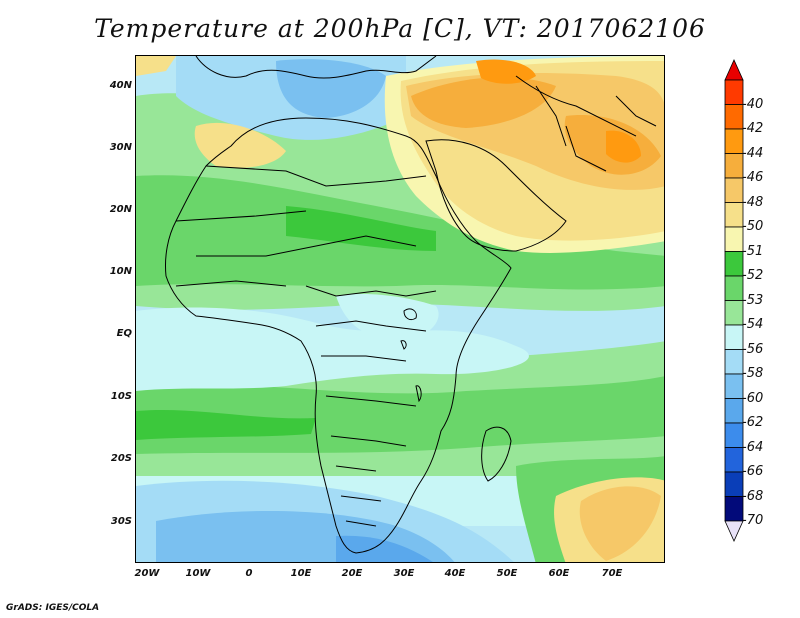  I want to click on colorbar-label: -60, so click(753, 398).